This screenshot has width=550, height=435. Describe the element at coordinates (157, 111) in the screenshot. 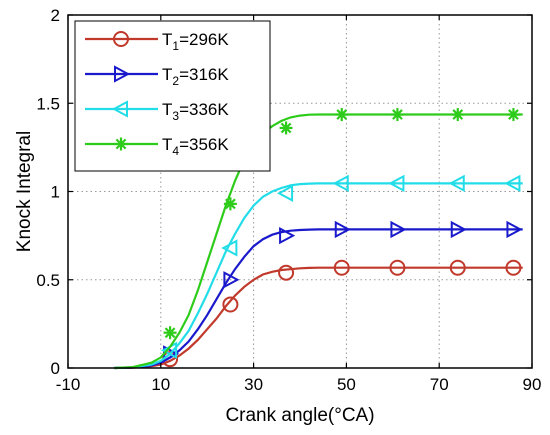

I see `legend-item: T3=336K` at that location.